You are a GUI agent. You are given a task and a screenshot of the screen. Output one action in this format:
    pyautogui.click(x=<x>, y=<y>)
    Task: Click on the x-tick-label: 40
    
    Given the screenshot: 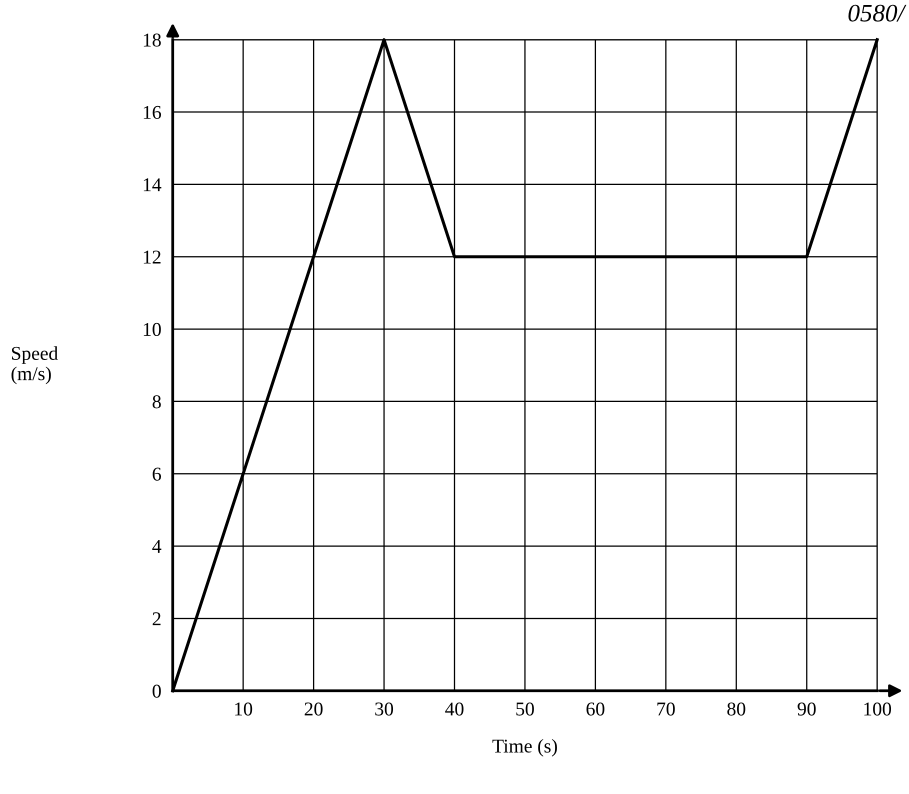 What is the action you would take?
    pyautogui.click(x=454, y=709)
    